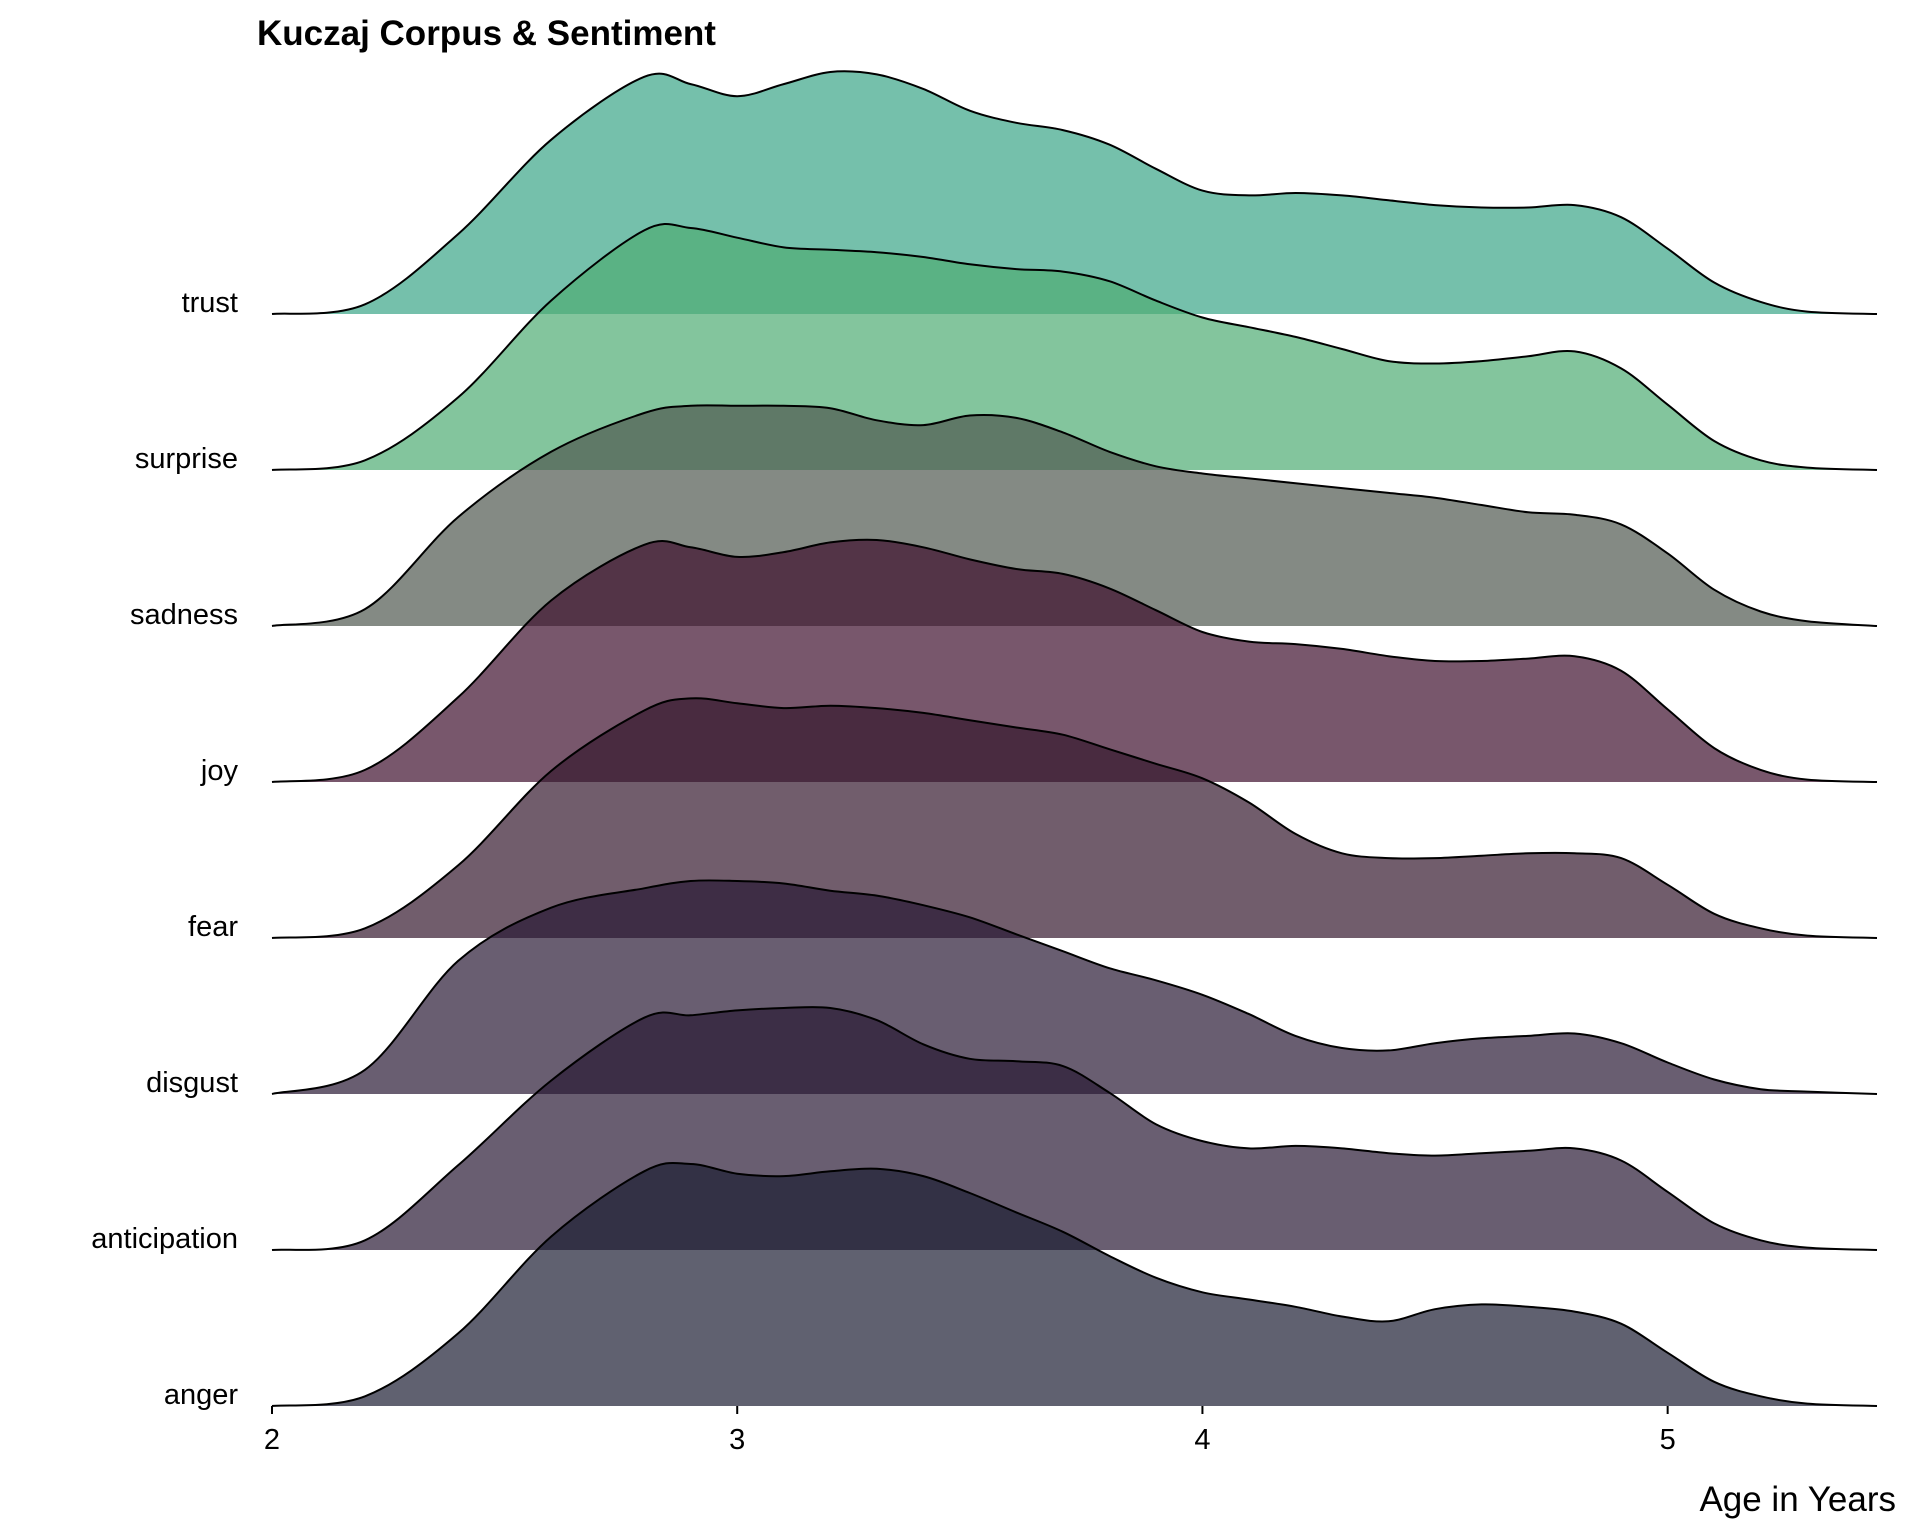 The image size is (1920, 1536). I want to click on ridge-line-anticipation, so click(1074, 1128).